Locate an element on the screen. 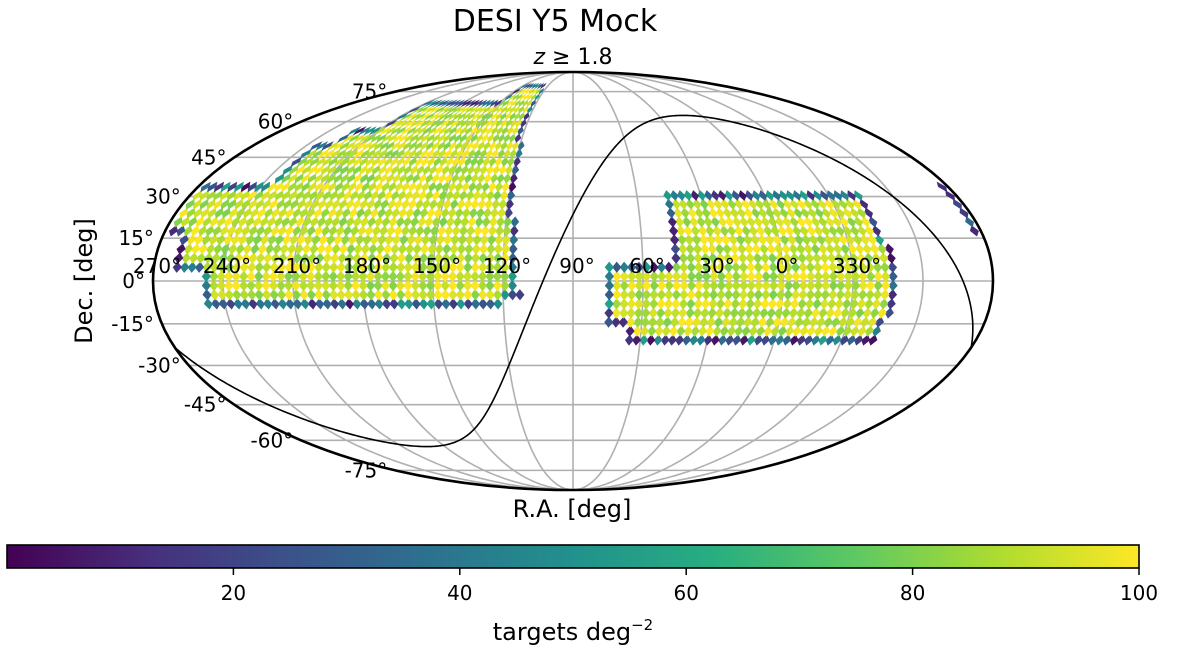  ra-tick-label: 150° is located at coordinates (437, 266).